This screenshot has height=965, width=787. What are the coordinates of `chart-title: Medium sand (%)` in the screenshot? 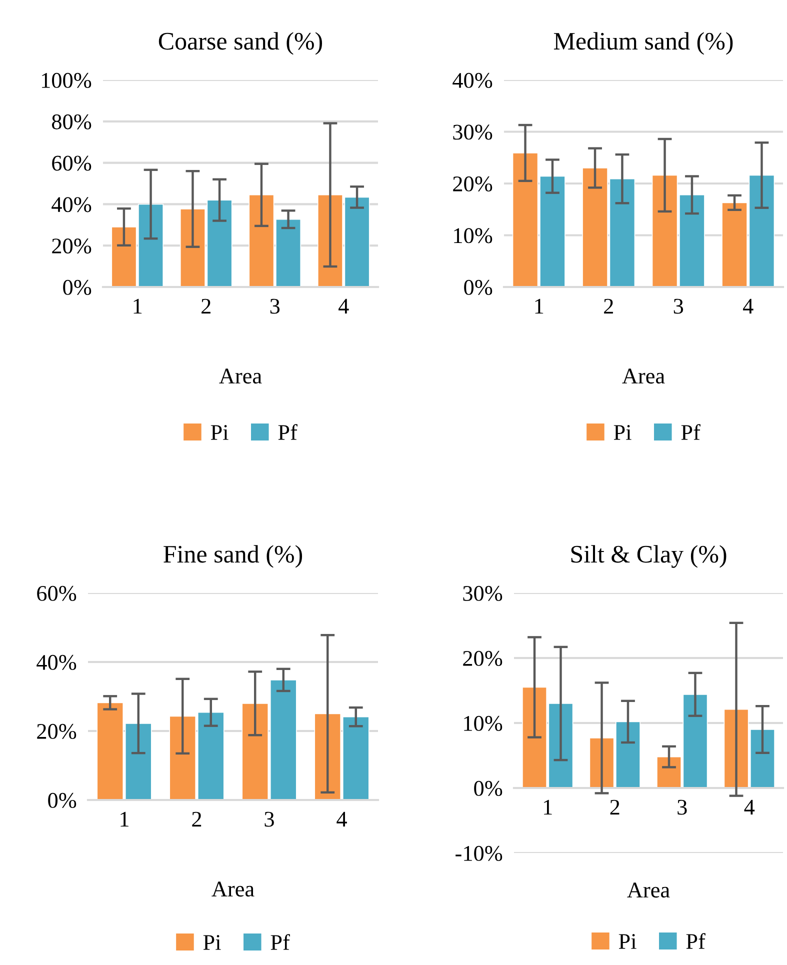 It's located at (643, 43).